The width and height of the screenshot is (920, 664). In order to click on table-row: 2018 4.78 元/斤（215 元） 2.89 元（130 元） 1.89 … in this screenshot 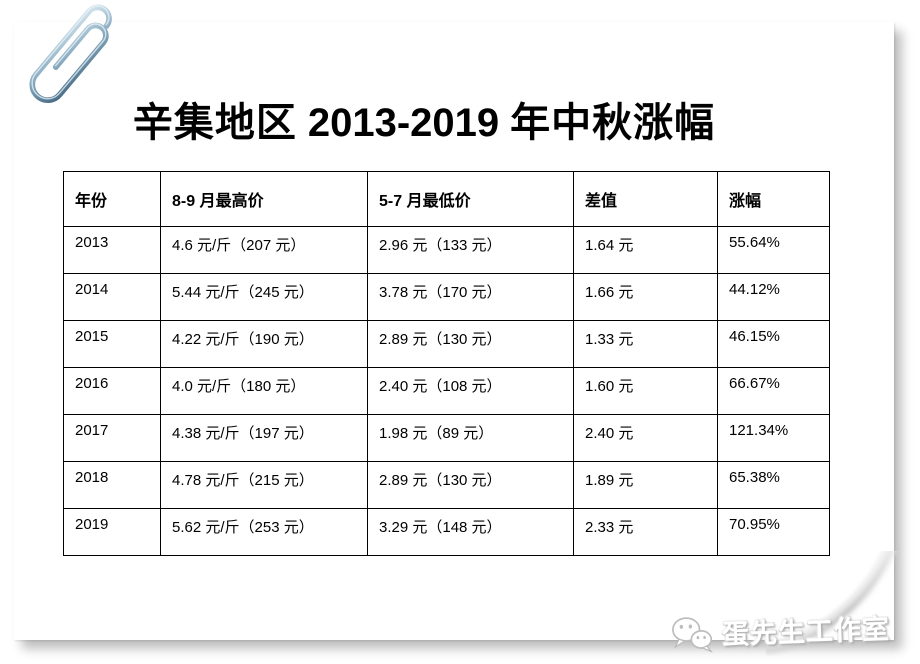, I will do `click(446, 485)`.